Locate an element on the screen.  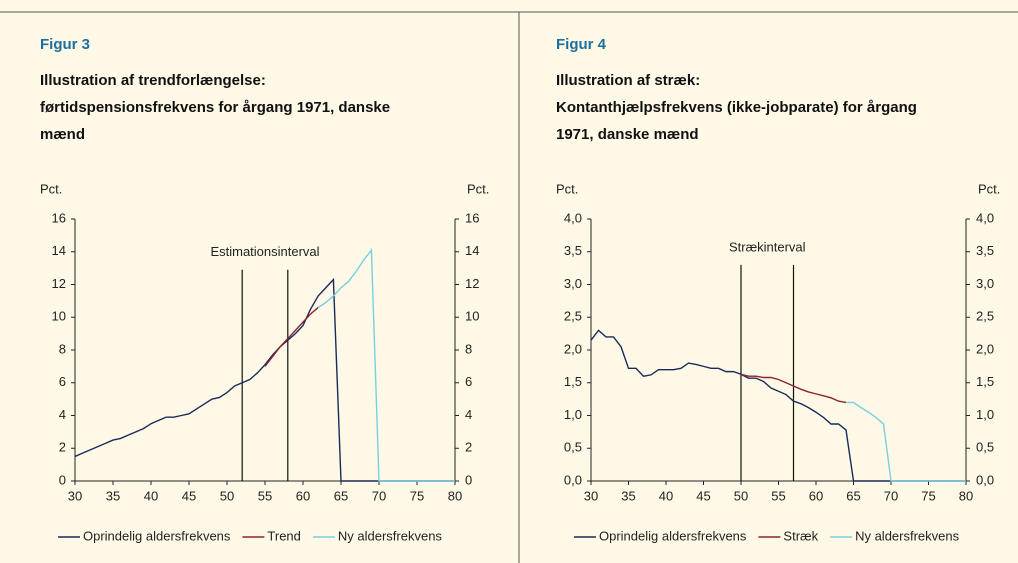
y-tick-label: 14 is located at coordinates (59, 250).